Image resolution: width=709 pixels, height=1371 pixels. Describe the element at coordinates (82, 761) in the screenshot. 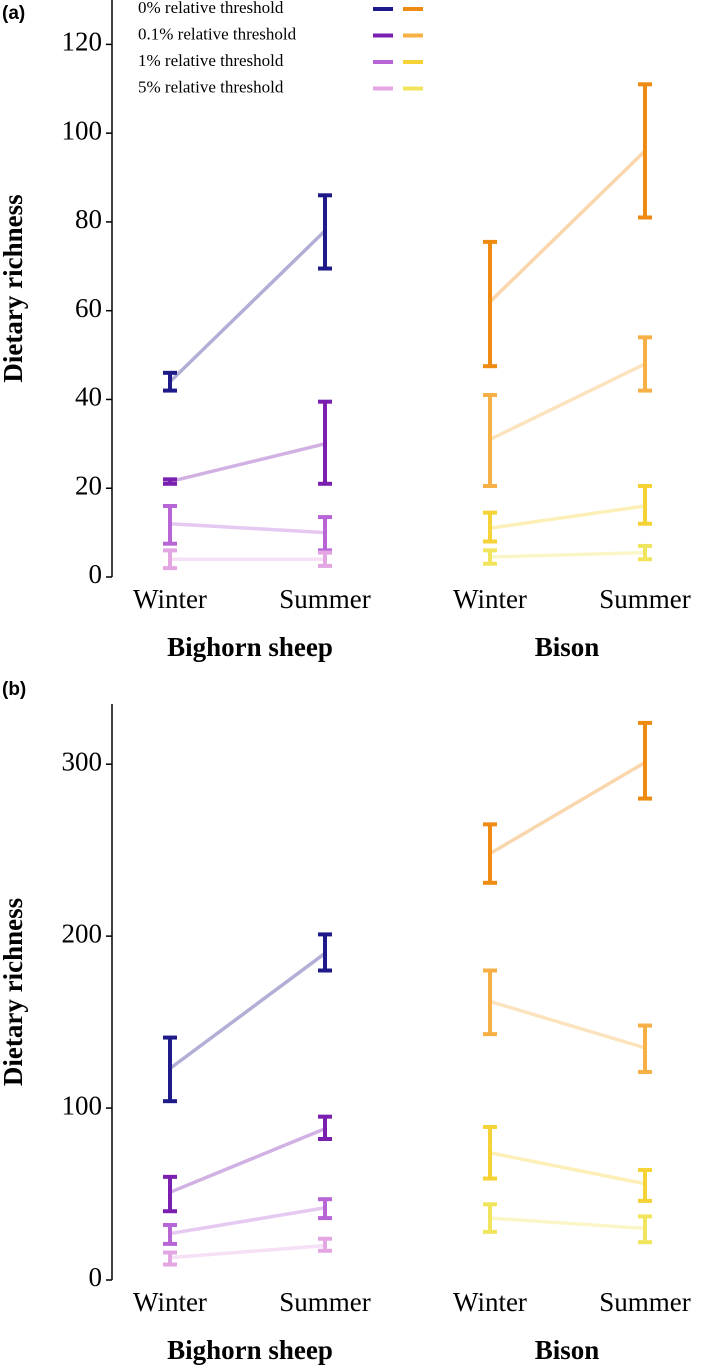

I see `y-tick-label: 300` at that location.